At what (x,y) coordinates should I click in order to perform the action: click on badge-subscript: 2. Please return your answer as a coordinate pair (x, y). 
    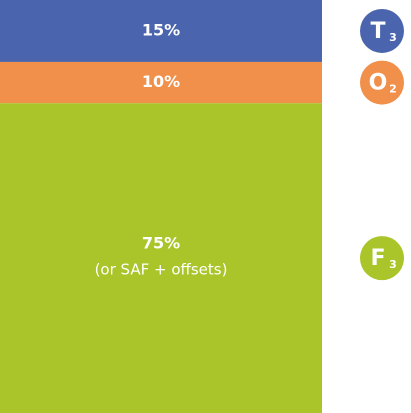
    Looking at the image, I should click on (393, 89).